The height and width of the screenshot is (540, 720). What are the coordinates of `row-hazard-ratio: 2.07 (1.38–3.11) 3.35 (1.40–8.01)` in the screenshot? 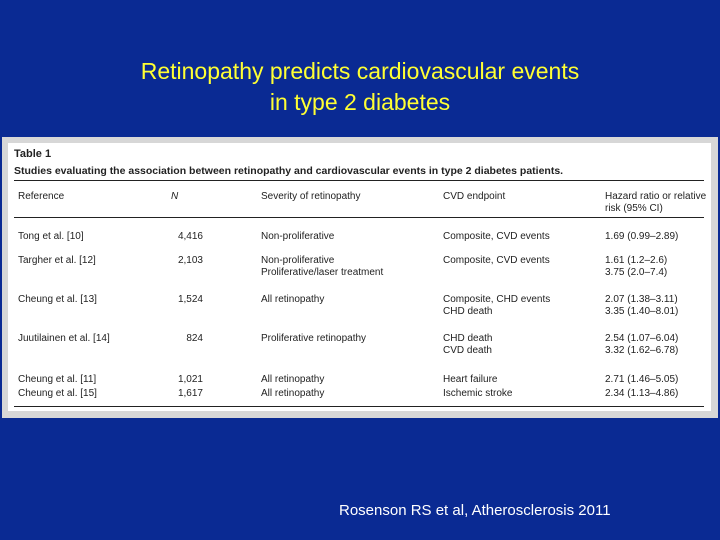 It's located at (641, 306).